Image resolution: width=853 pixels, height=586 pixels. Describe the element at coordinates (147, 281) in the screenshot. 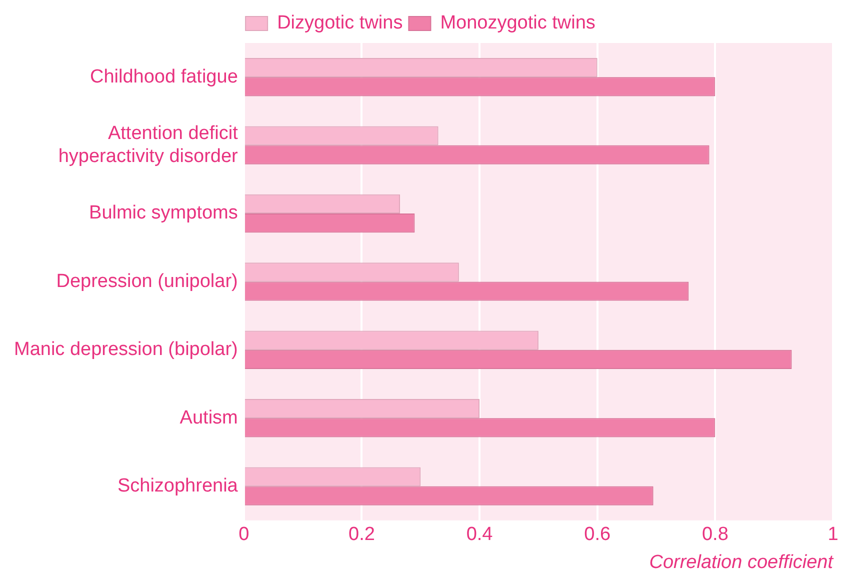

I see `y-tick-label: Depression (unipolar)` at that location.